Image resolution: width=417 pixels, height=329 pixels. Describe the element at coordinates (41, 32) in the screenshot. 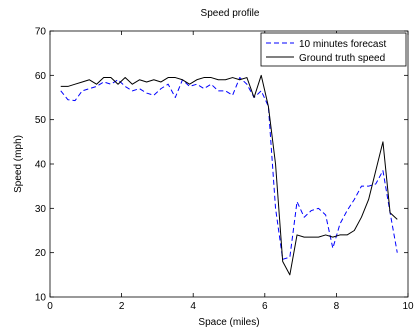

I see `y-tick-label: 70` at that location.